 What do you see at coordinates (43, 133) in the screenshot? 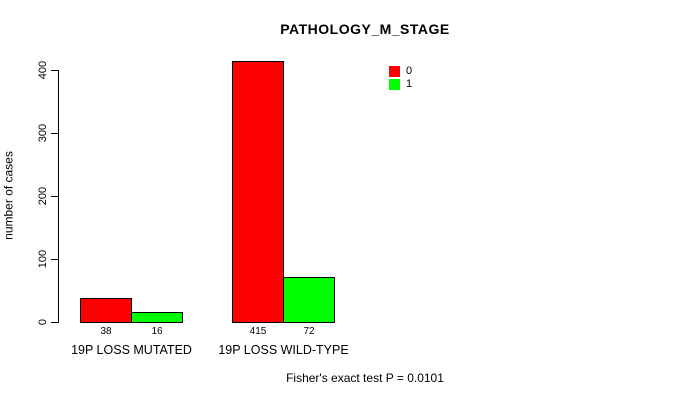
I see `y-tick-label: 300` at bounding box center [43, 133].